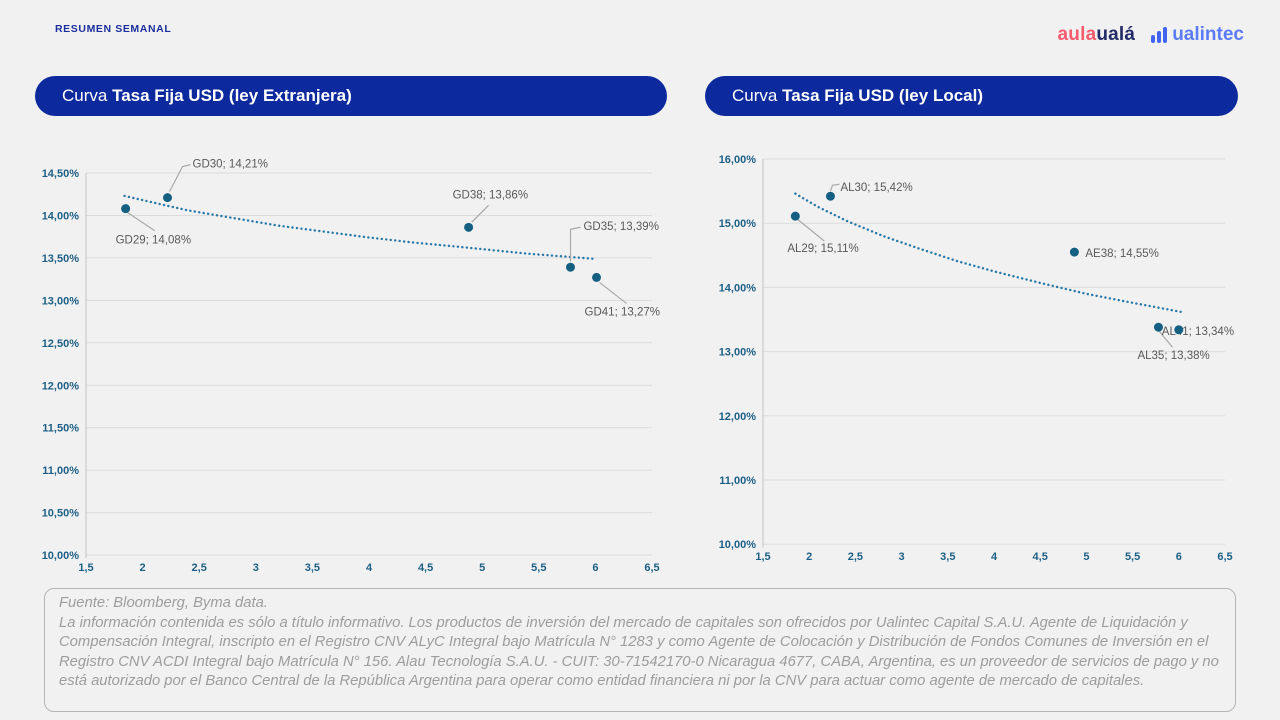  What do you see at coordinates (232, 95) in the screenshot?
I see `chart-title-left-bold: Tasa Fija USD (ley Extranjera)` at bounding box center [232, 95].